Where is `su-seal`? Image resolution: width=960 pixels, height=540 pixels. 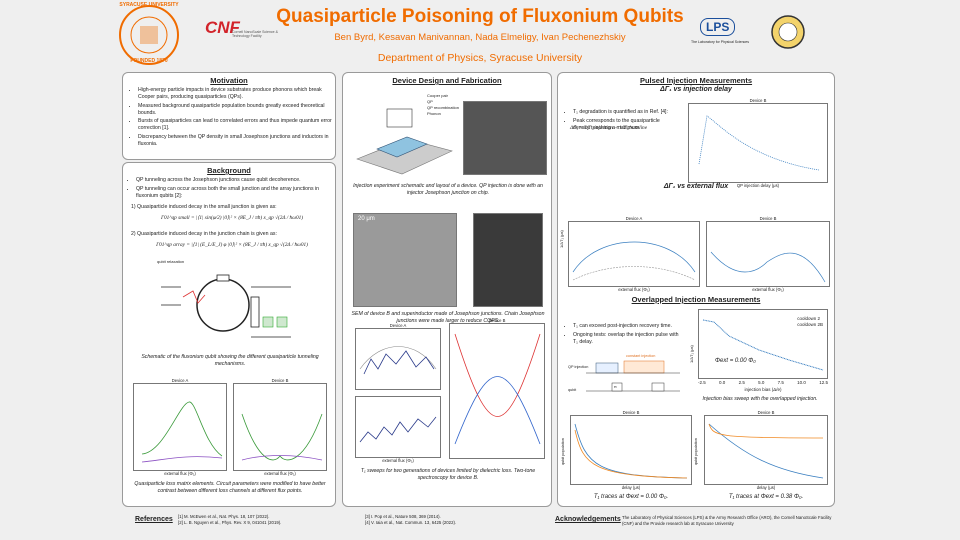 su-seal is located at coordinates (149, 35).